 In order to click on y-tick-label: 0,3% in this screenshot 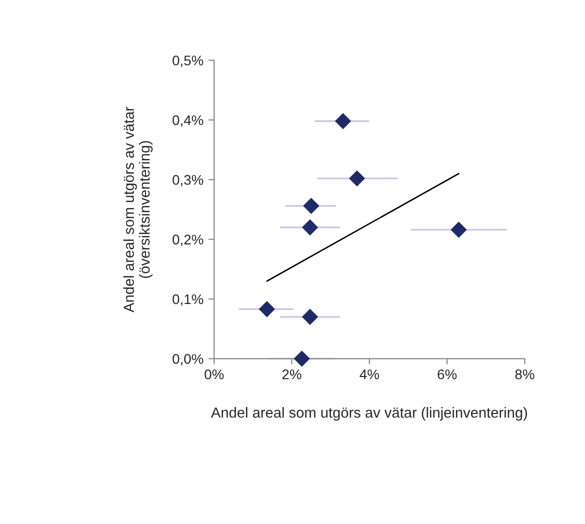, I will do `click(188, 180)`.